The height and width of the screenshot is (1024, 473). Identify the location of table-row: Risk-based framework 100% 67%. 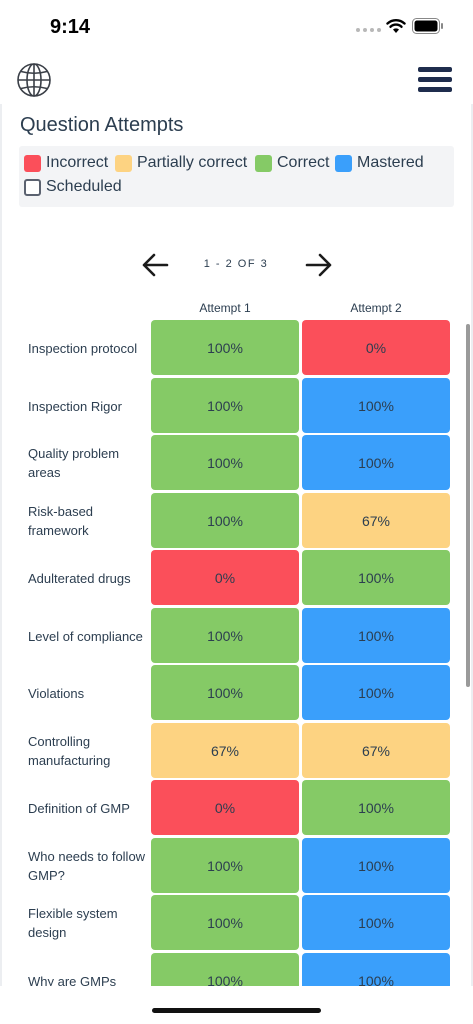
(236, 521).